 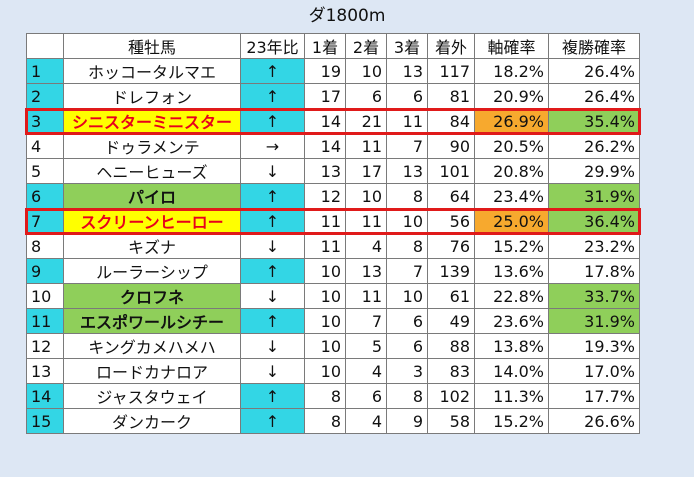 What do you see at coordinates (366, 121) in the screenshot?
I see `second-count-cell: 21` at bounding box center [366, 121].